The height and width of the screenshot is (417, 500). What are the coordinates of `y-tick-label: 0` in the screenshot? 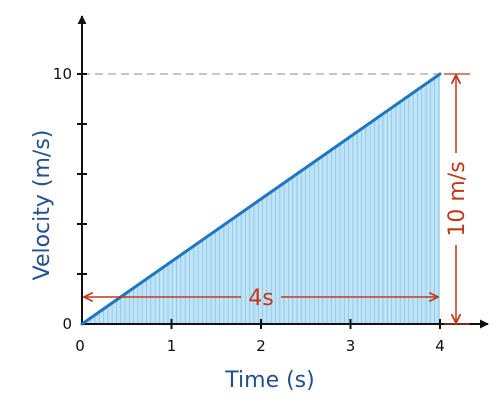 It's located at (67, 324).